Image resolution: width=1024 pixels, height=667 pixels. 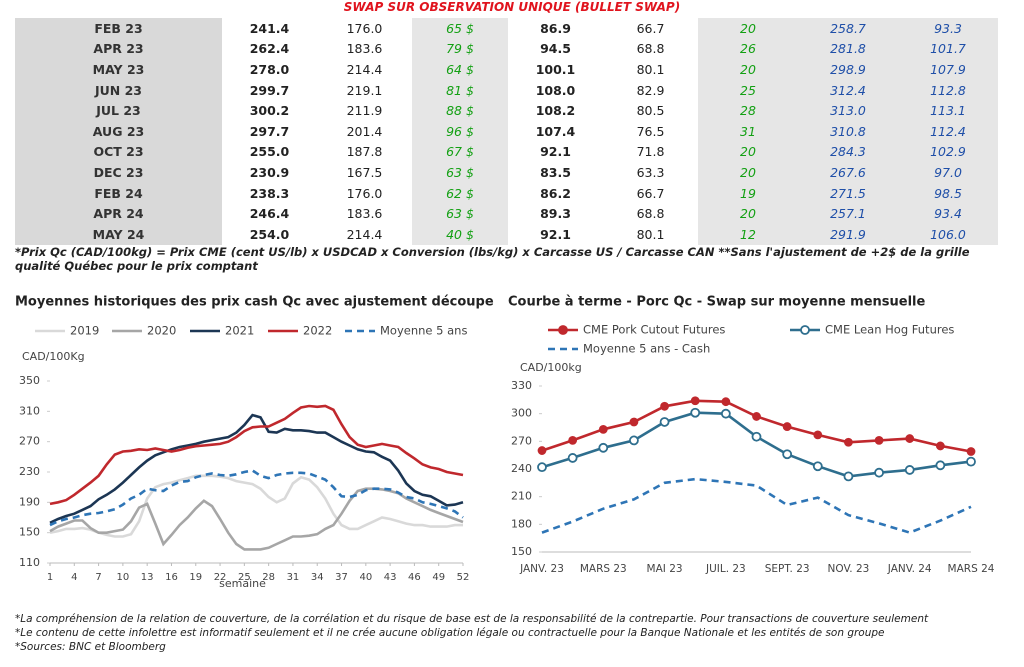 I want to click on table-cell: 310.8, so click(x=848, y=131).